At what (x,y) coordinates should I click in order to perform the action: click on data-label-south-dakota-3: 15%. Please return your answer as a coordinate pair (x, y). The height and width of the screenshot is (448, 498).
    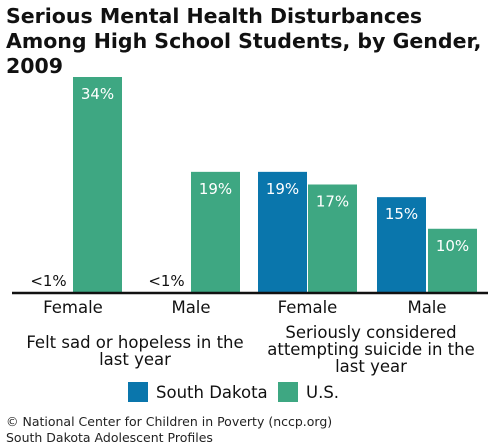
    Looking at the image, I should click on (401, 214).